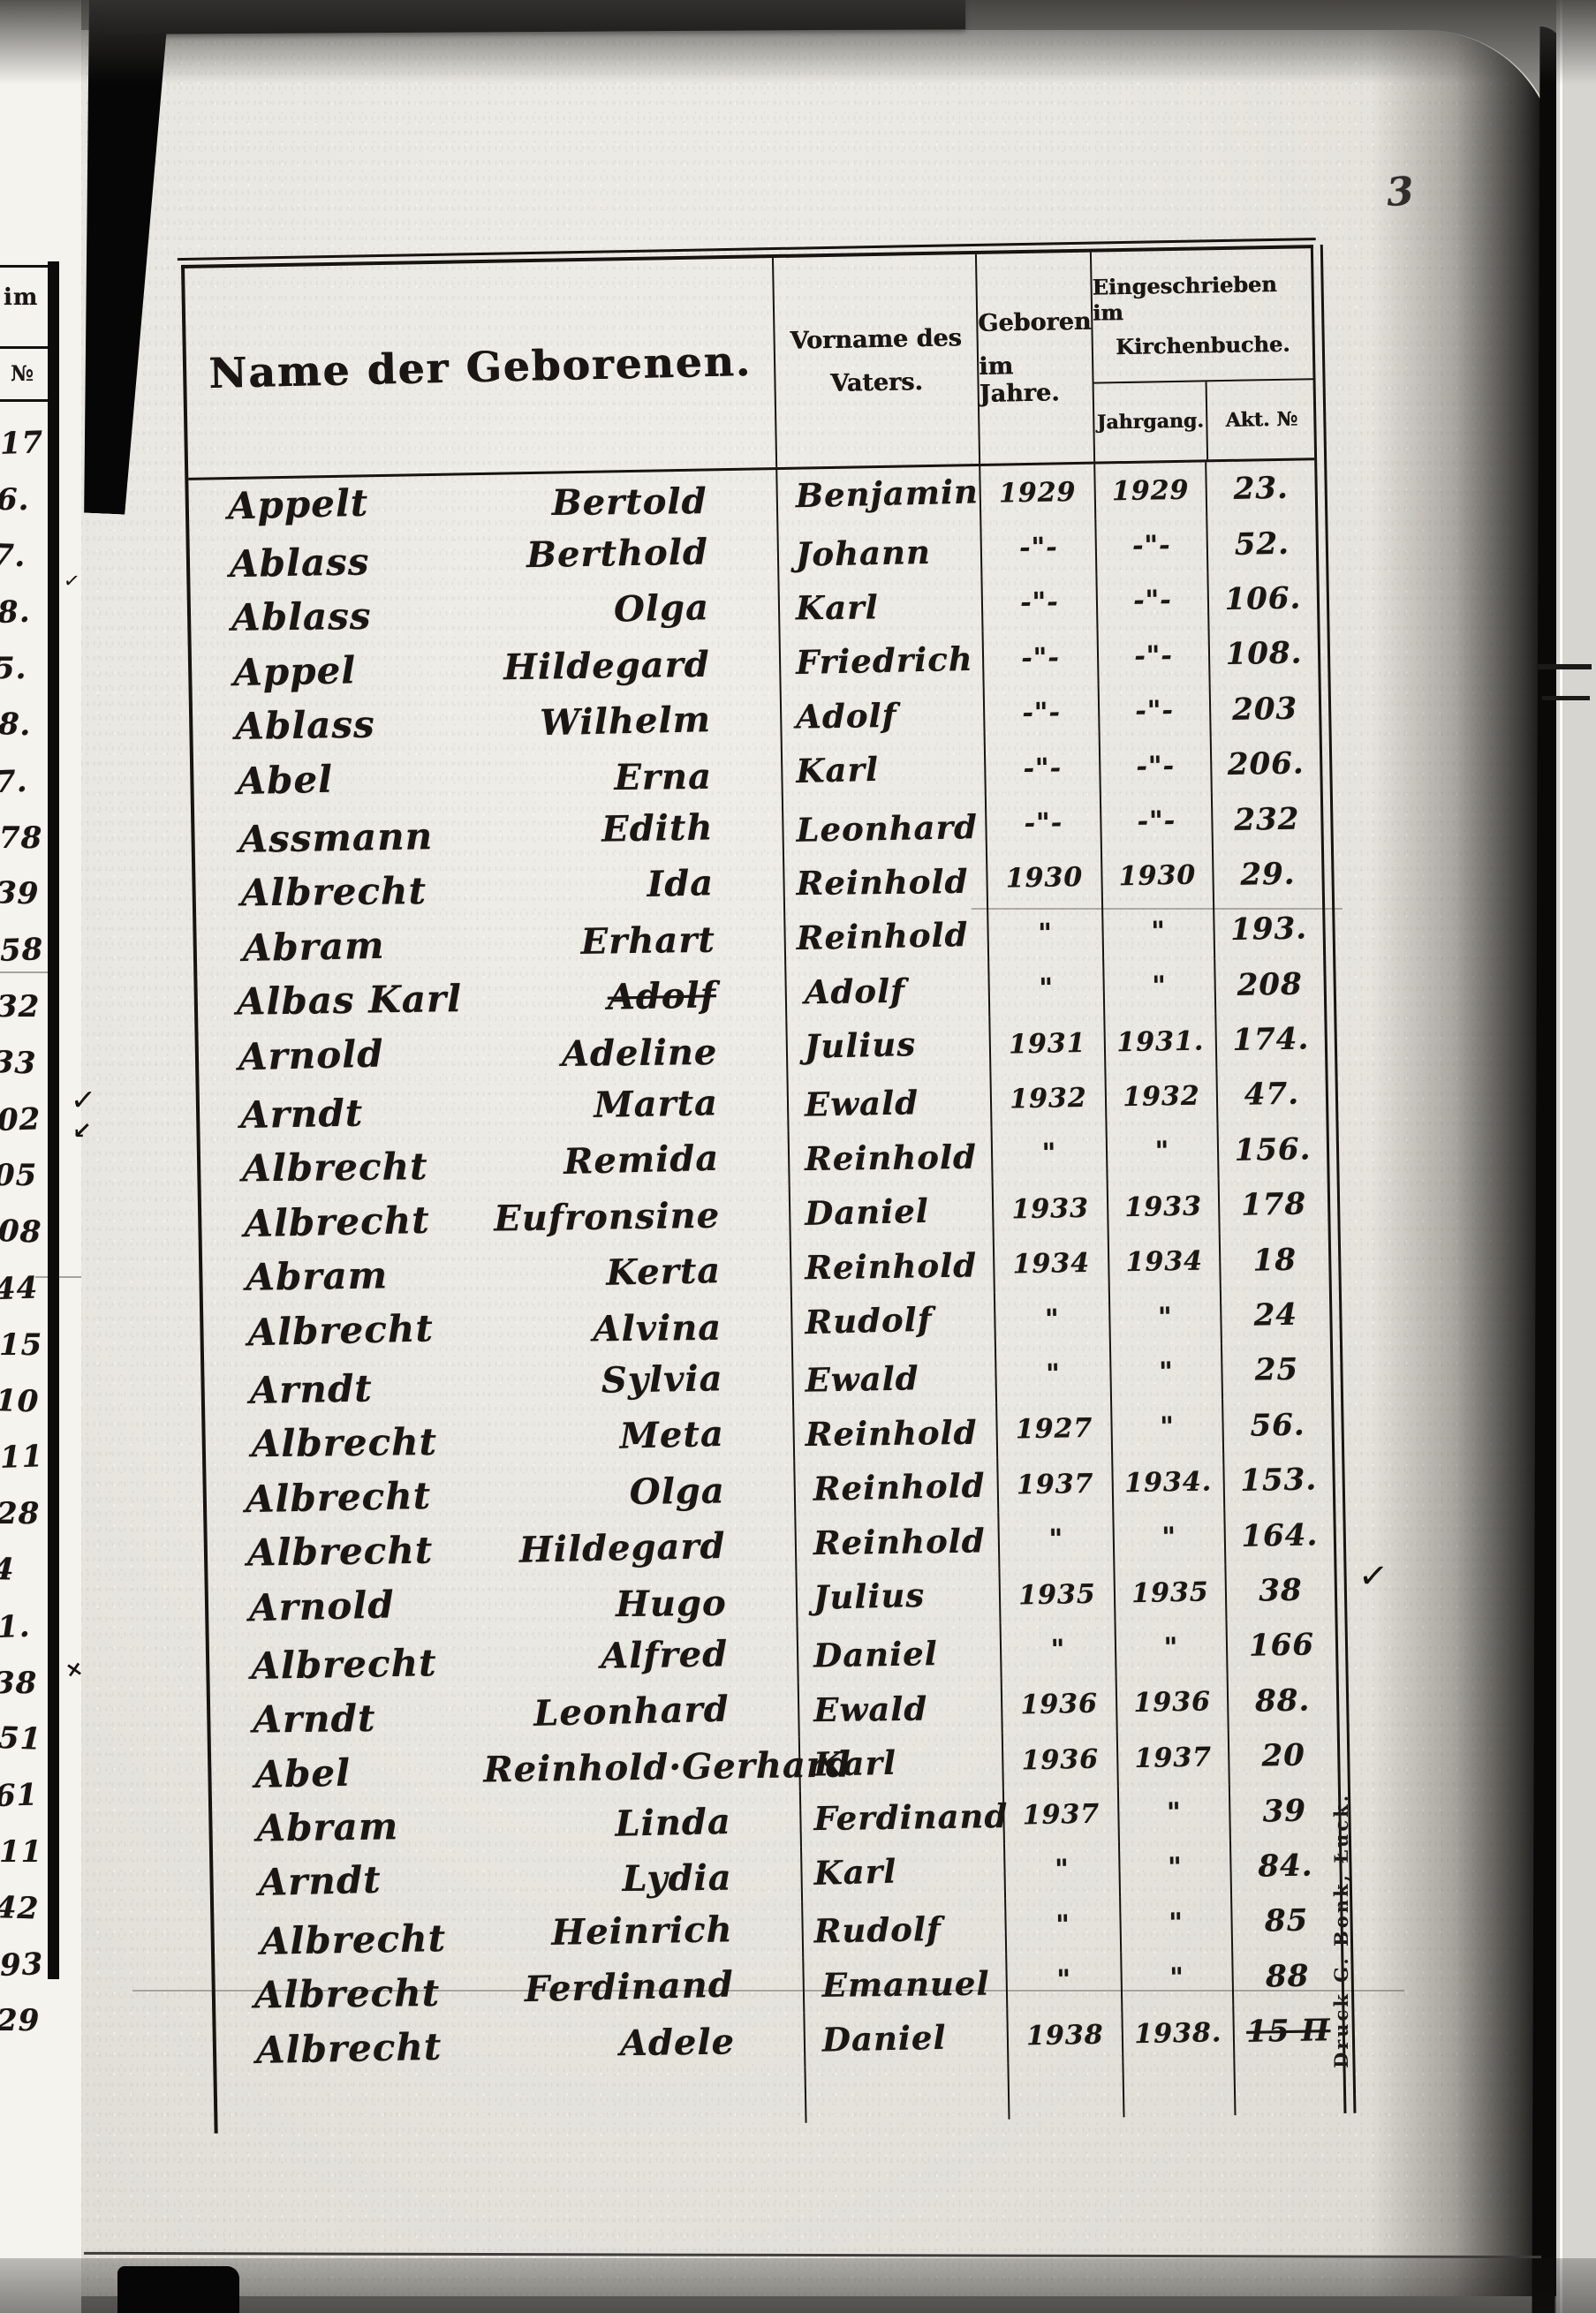 This screenshot has width=1596, height=2313. Describe the element at coordinates (21, 1852) in the screenshot. I see `clipped-act-number: 11` at that location.